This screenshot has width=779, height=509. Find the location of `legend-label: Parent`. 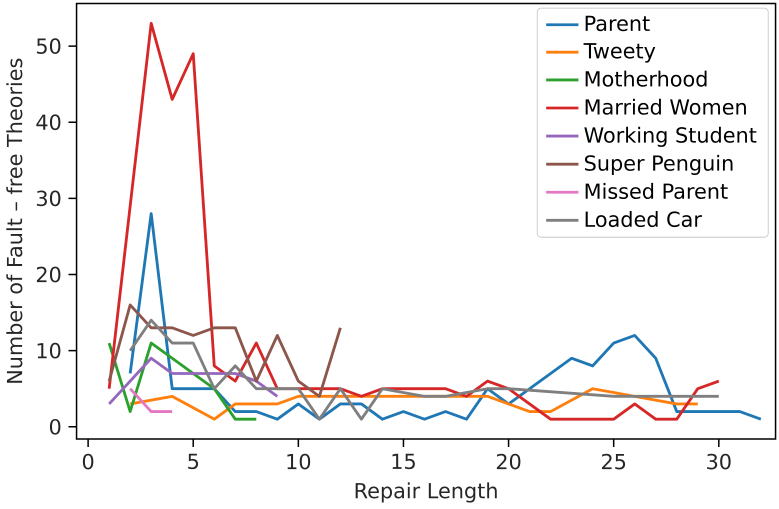

legend-label: Parent is located at coordinates (618, 24).